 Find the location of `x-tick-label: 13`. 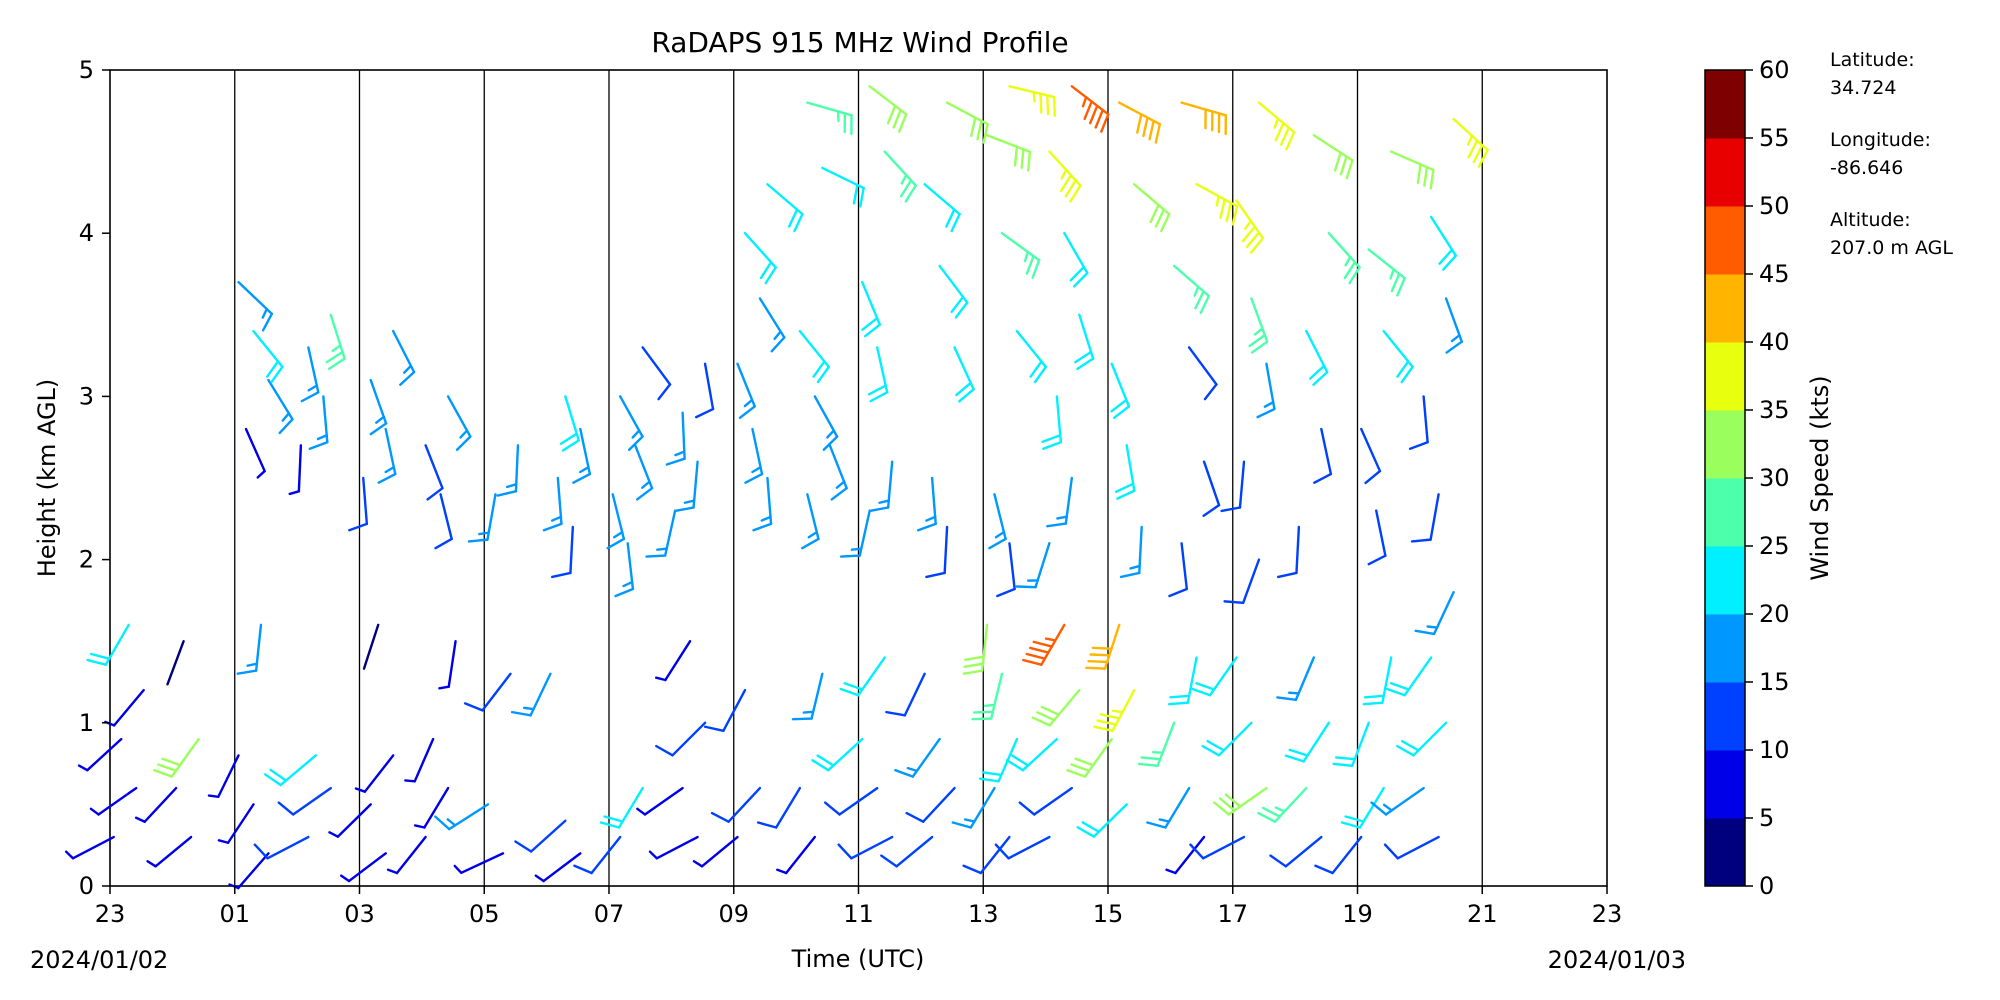

x-tick-label: 13 is located at coordinates (983, 914).